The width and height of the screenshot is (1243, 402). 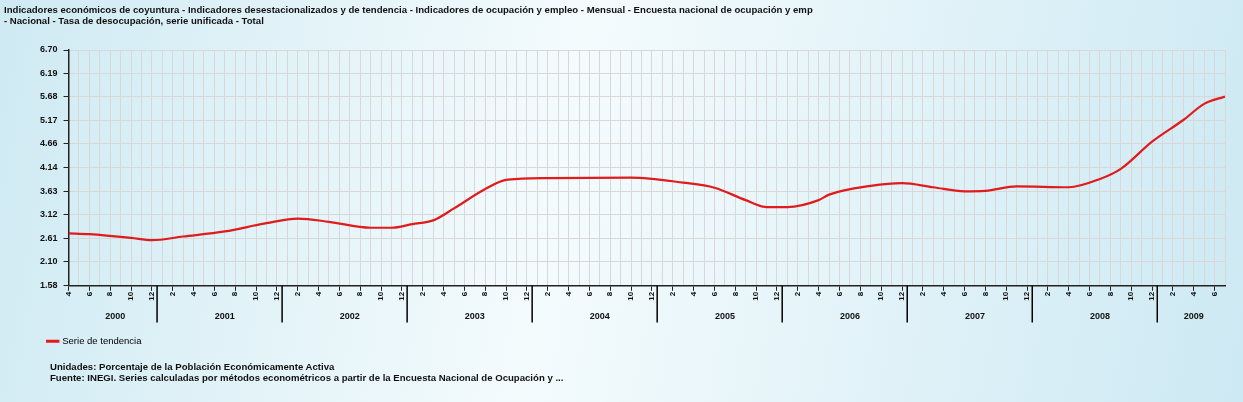 What do you see at coordinates (349, 315) in the screenshot?
I see `x2-tick-label: 2002` at bounding box center [349, 315].